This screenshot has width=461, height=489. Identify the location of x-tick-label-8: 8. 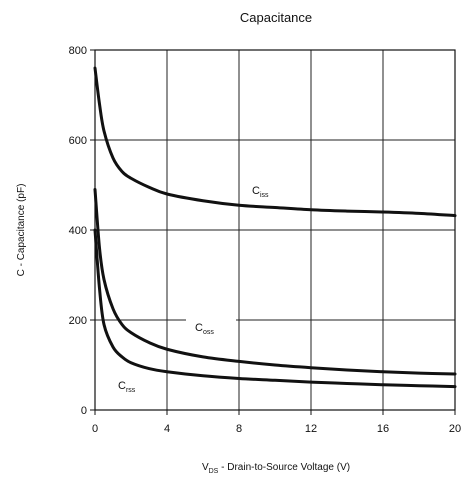
(239, 429).